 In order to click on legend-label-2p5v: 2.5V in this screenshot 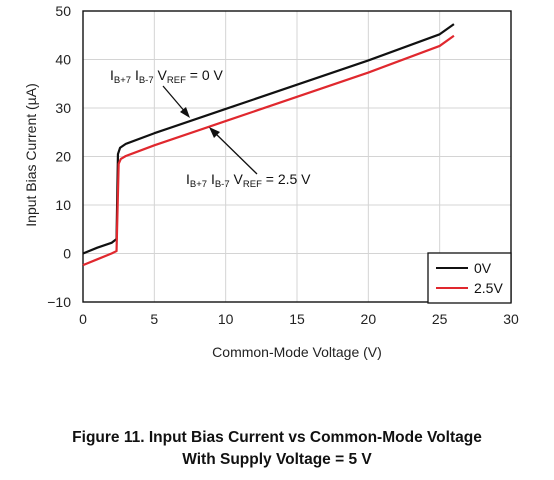, I will do `click(488, 288)`.